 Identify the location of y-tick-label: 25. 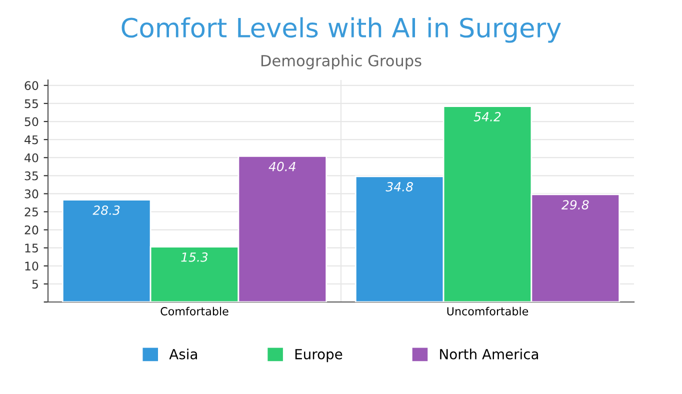
(31, 211).